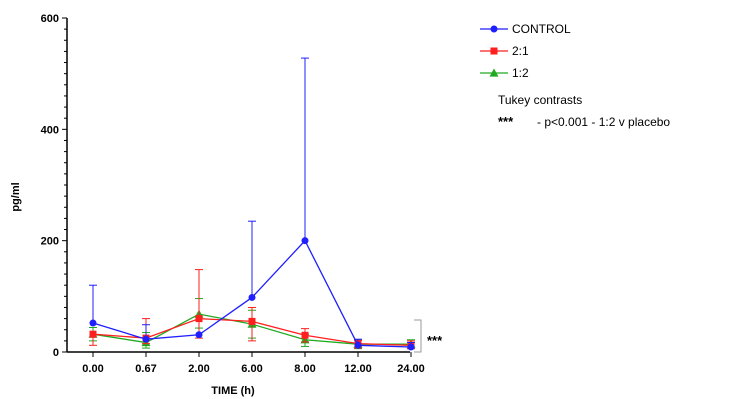  What do you see at coordinates (50, 130) in the screenshot?
I see `y-tick-label: 400` at bounding box center [50, 130].